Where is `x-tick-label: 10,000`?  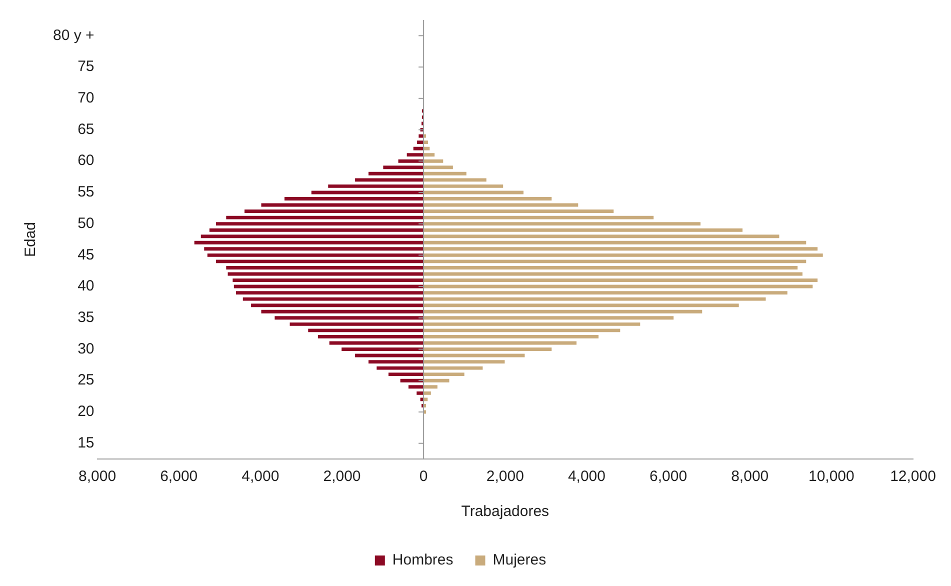 x-tick-label: 10,000 is located at coordinates (831, 477).